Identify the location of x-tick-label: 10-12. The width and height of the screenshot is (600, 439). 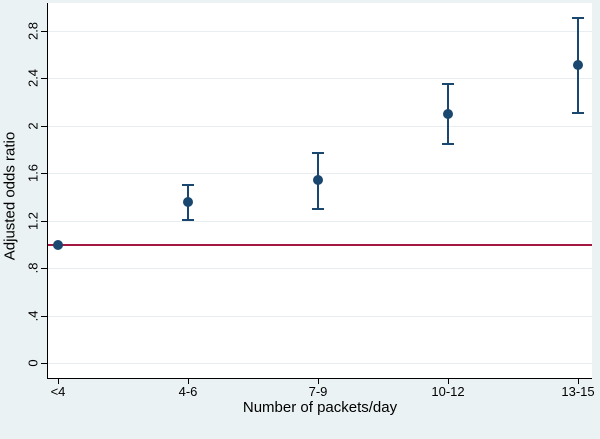
(448, 391).